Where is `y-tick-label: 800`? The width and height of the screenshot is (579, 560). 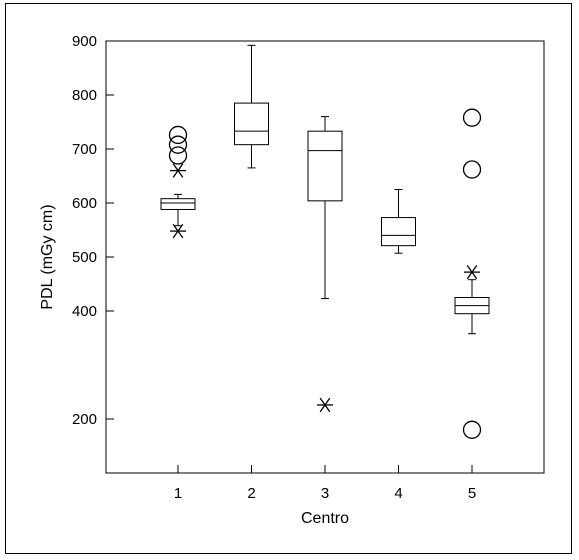 y-tick-label: 800 is located at coordinates (84, 95).